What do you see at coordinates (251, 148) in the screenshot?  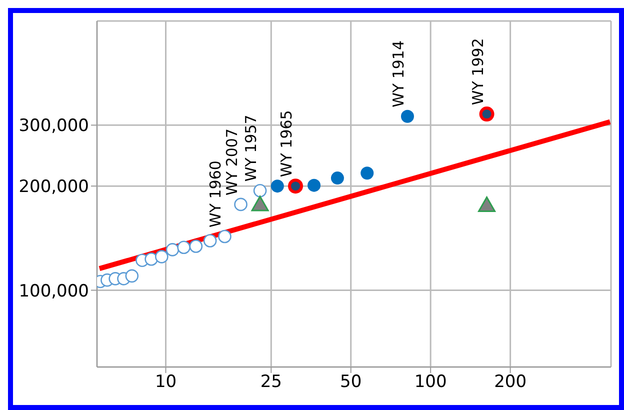 I see `annotation: WY 1957` at bounding box center [251, 148].